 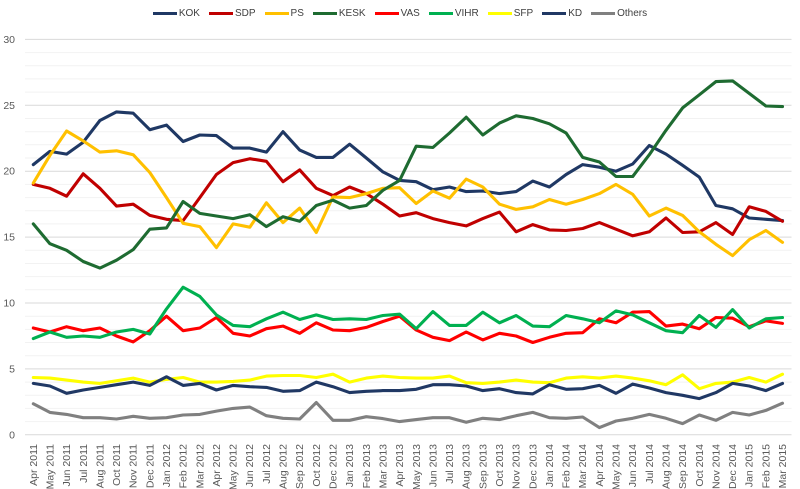 What do you see at coordinates (500, 465) in the screenshot?
I see `svg-text: Oct 2013` at bounding box center [500, 465].